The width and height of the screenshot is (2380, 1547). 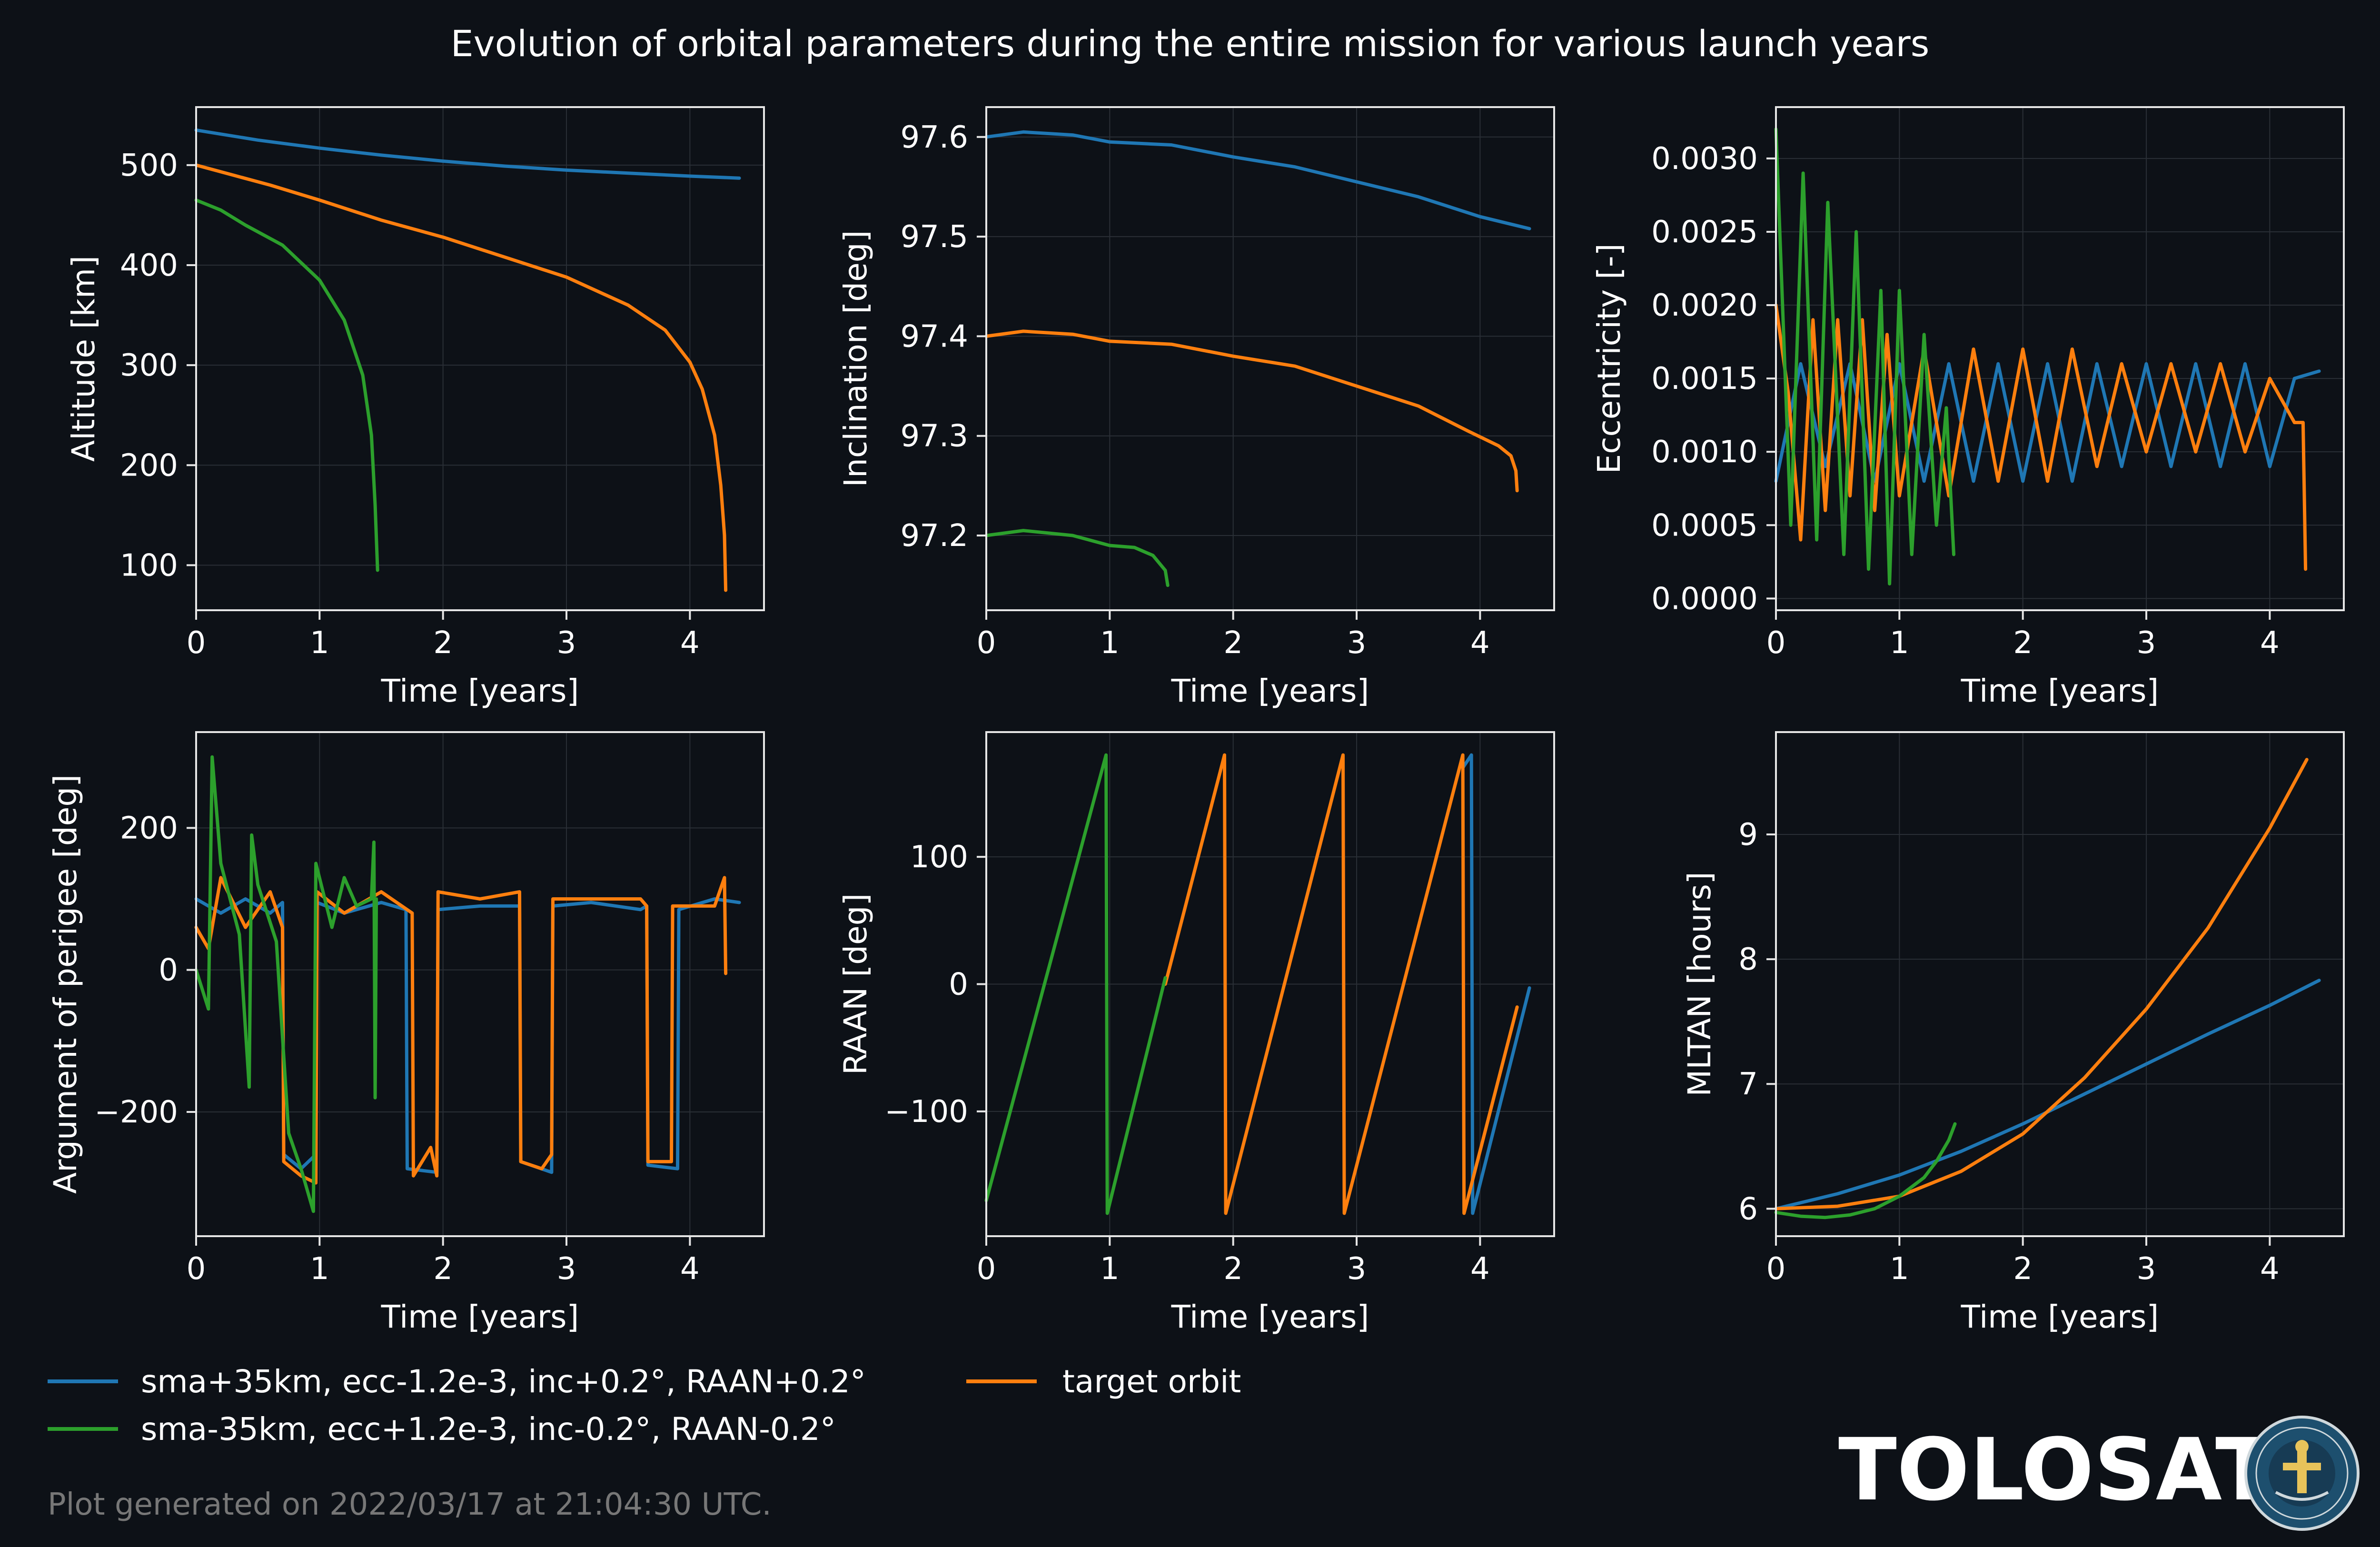 What do you see at coordinates (1609, 359) in the screenshot?
I see `y-axis-label: Eccentricity [-]` at bounding box center [1609, 359].